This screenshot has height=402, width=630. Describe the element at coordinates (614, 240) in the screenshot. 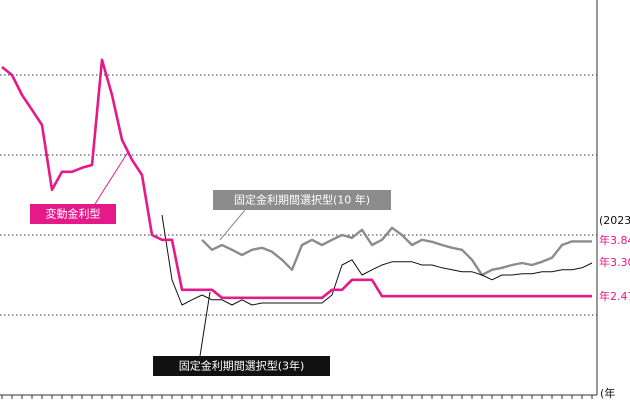

I see `annotation: 年3.84` at that location.